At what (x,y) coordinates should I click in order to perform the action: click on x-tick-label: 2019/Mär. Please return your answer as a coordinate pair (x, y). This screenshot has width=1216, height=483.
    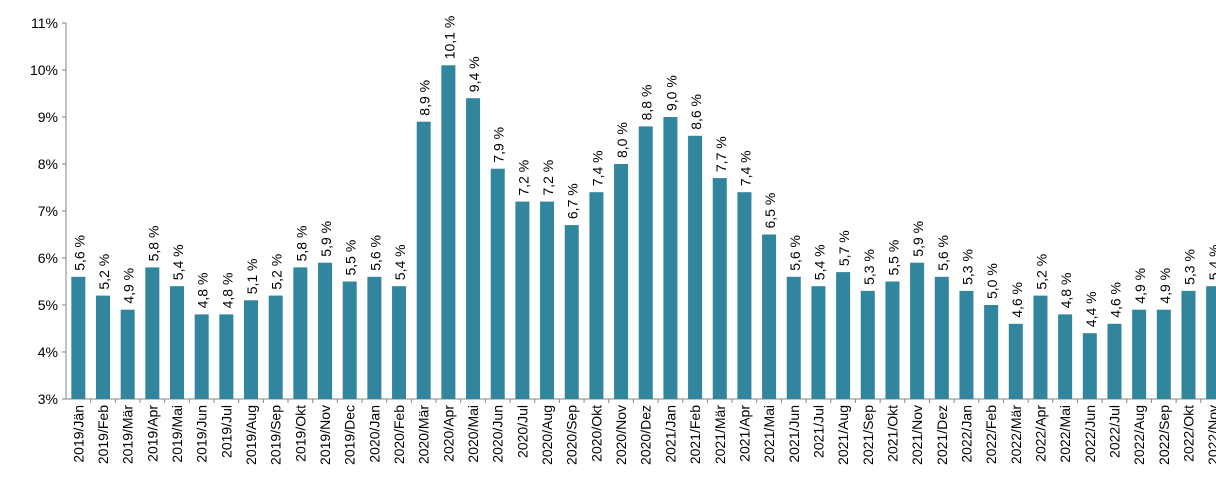
    Looking at the image, I should click on (128, 434).